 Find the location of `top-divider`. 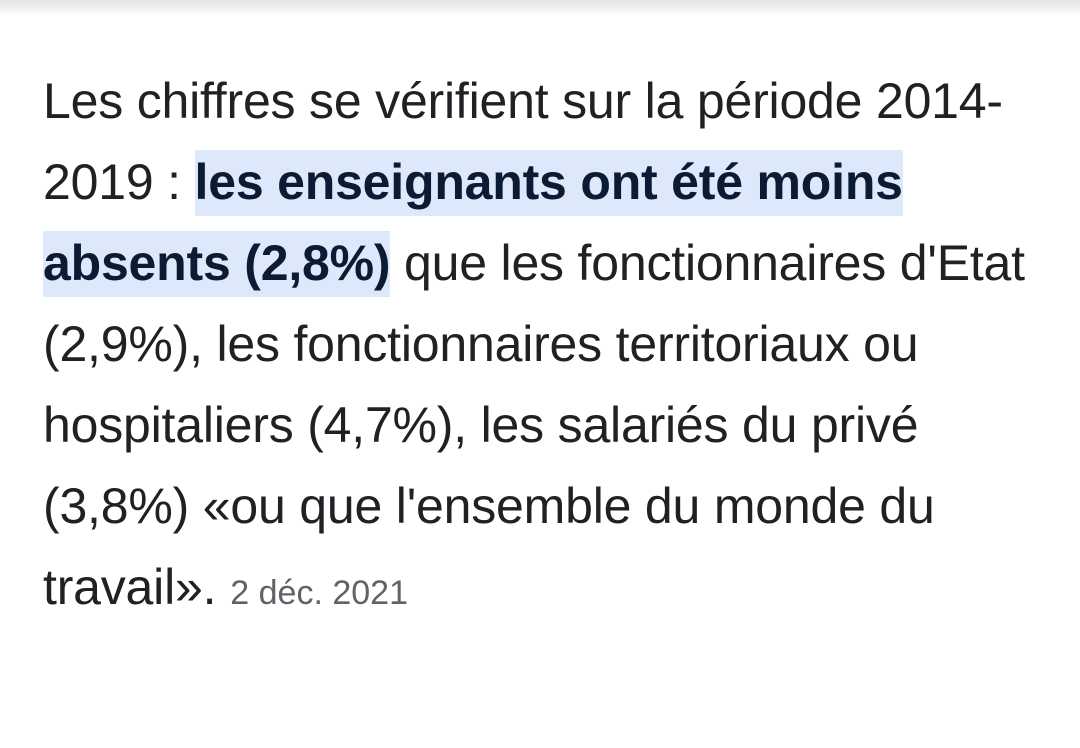

top-divider is located at coordinates (540, 7).